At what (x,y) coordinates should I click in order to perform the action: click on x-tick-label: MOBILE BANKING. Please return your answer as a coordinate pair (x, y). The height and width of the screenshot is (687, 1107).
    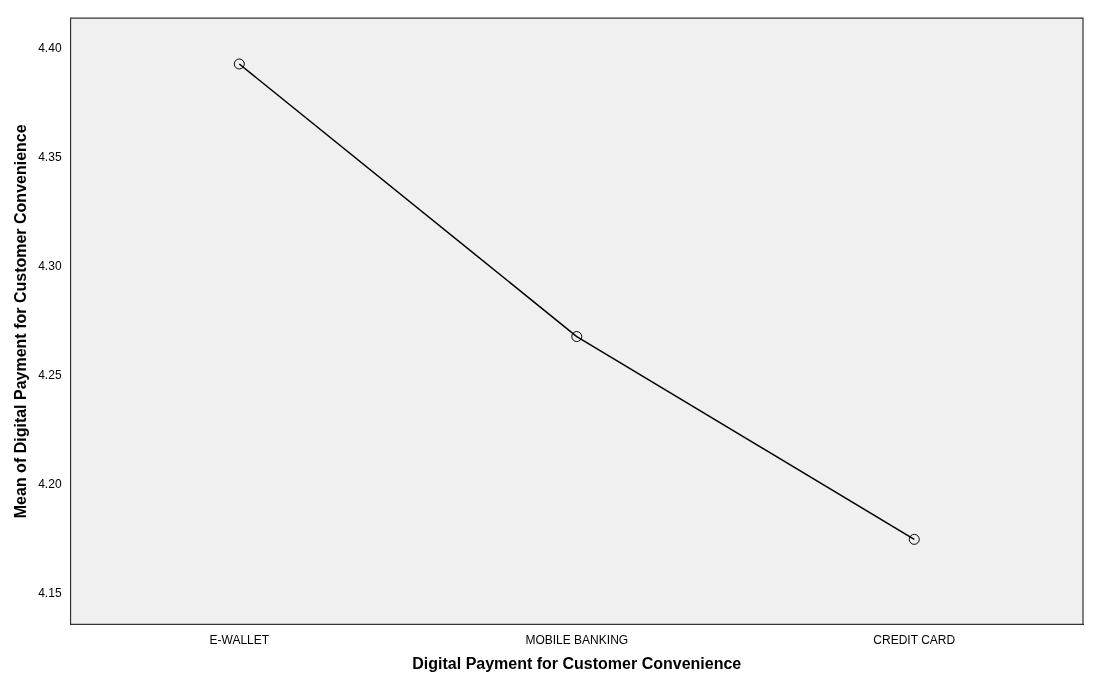
    Looking at the image, I should click on (577, 639).